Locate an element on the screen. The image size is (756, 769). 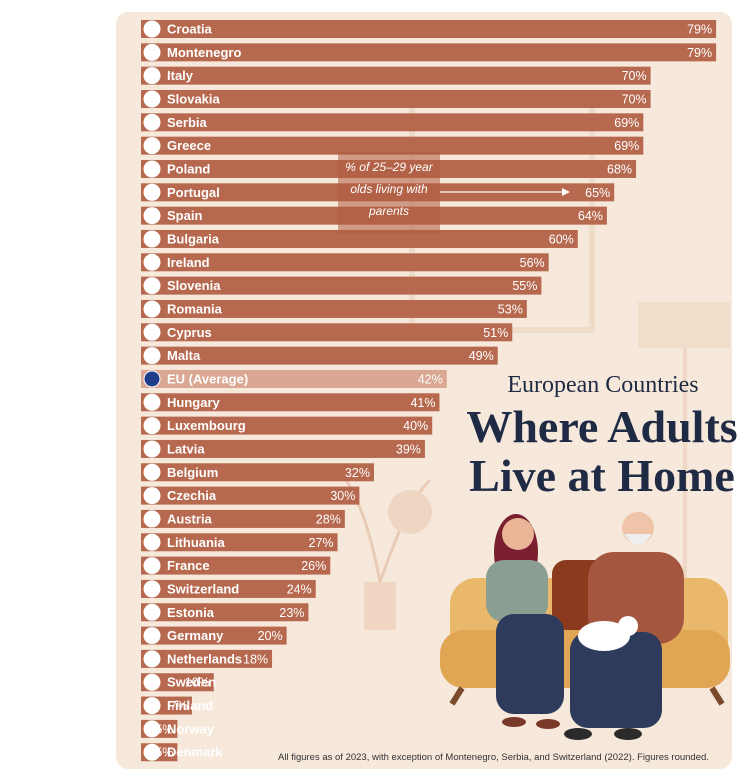
value-label: 53% is located at coordinates (510, 309).